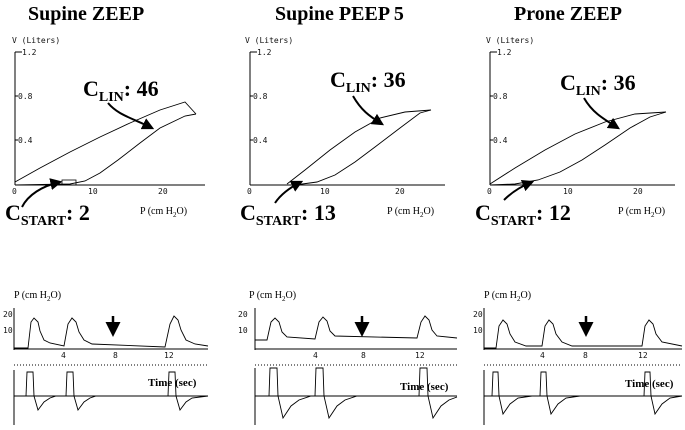 The height and width of the screenshot is (430, 685). I want to click on panel-title: Supine PEEP 5, so click(339, 14).